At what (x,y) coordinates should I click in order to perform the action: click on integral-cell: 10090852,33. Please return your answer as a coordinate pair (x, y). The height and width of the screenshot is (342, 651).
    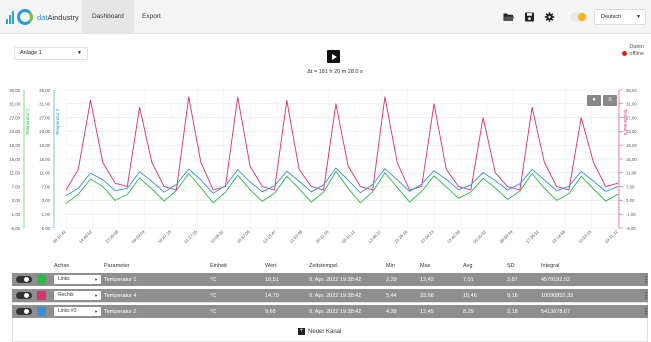
    Looking at the image, I should click on (557, 296).